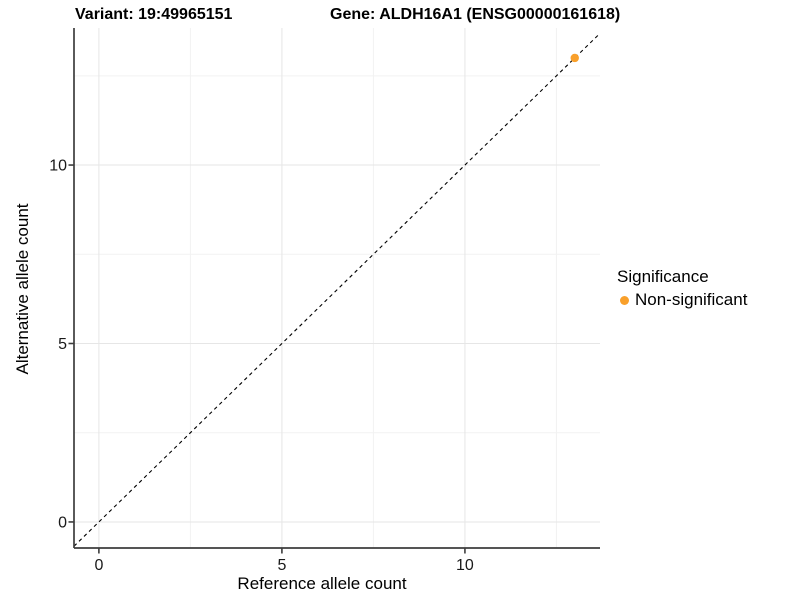 The height and width of the screenshot is (600, 800). Describe the element at coordinates (62, 522) in the screenshot. I see `y-tick-label: 0` at that location.